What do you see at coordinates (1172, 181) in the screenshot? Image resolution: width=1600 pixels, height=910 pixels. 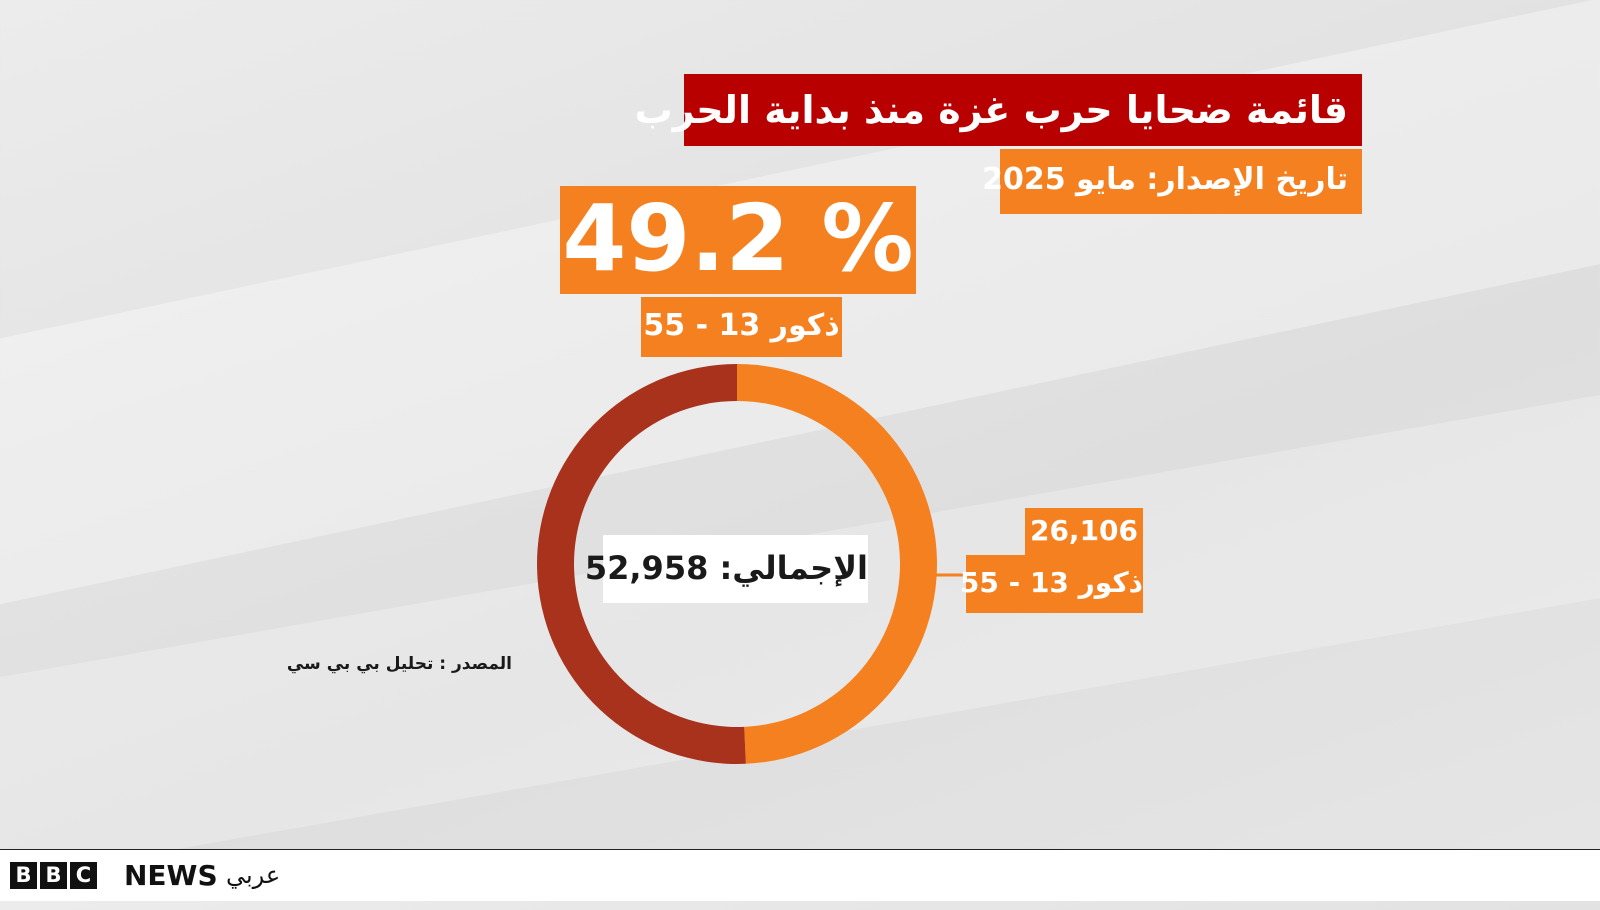 I see `release-date: تاريخ الإصدار: مايو 2025` at bounding box center [1172, 181].